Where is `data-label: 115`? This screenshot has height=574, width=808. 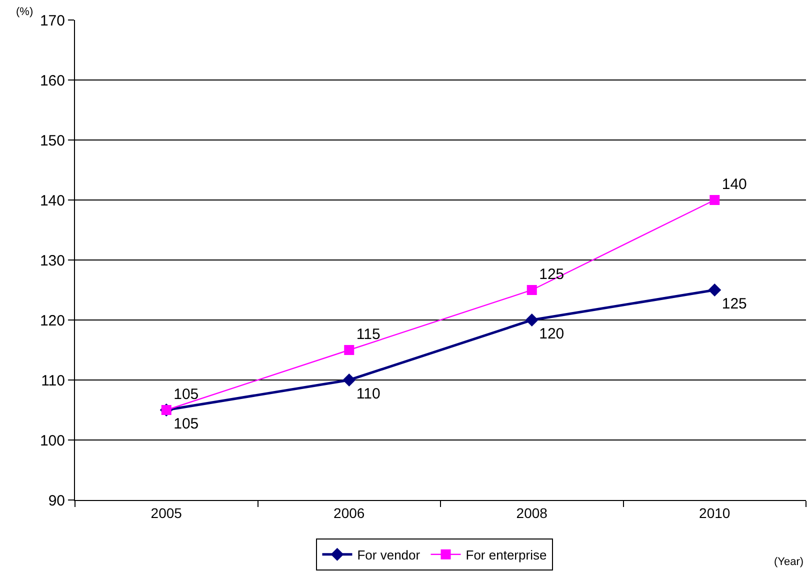 data-label: 115 is located at coordinates (368, 334).